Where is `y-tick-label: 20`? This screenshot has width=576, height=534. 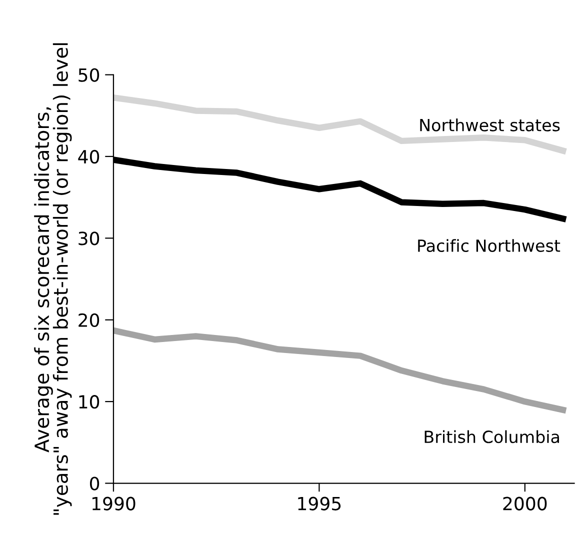 y-tick-label: 20 is located at coordinates (89, 320).